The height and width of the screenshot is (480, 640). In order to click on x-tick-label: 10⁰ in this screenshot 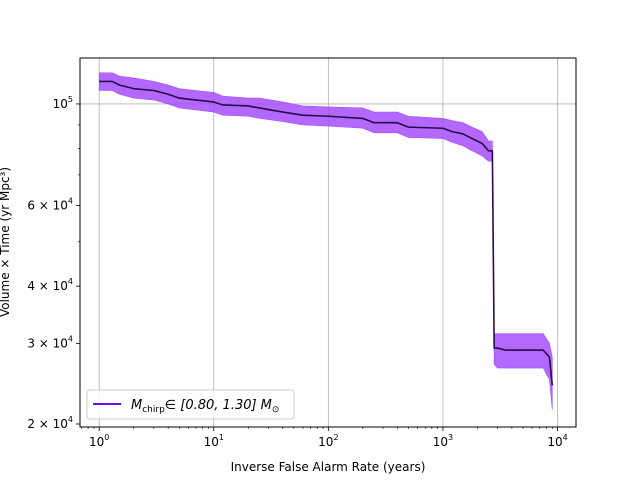, I will do `click(99, 441)`.